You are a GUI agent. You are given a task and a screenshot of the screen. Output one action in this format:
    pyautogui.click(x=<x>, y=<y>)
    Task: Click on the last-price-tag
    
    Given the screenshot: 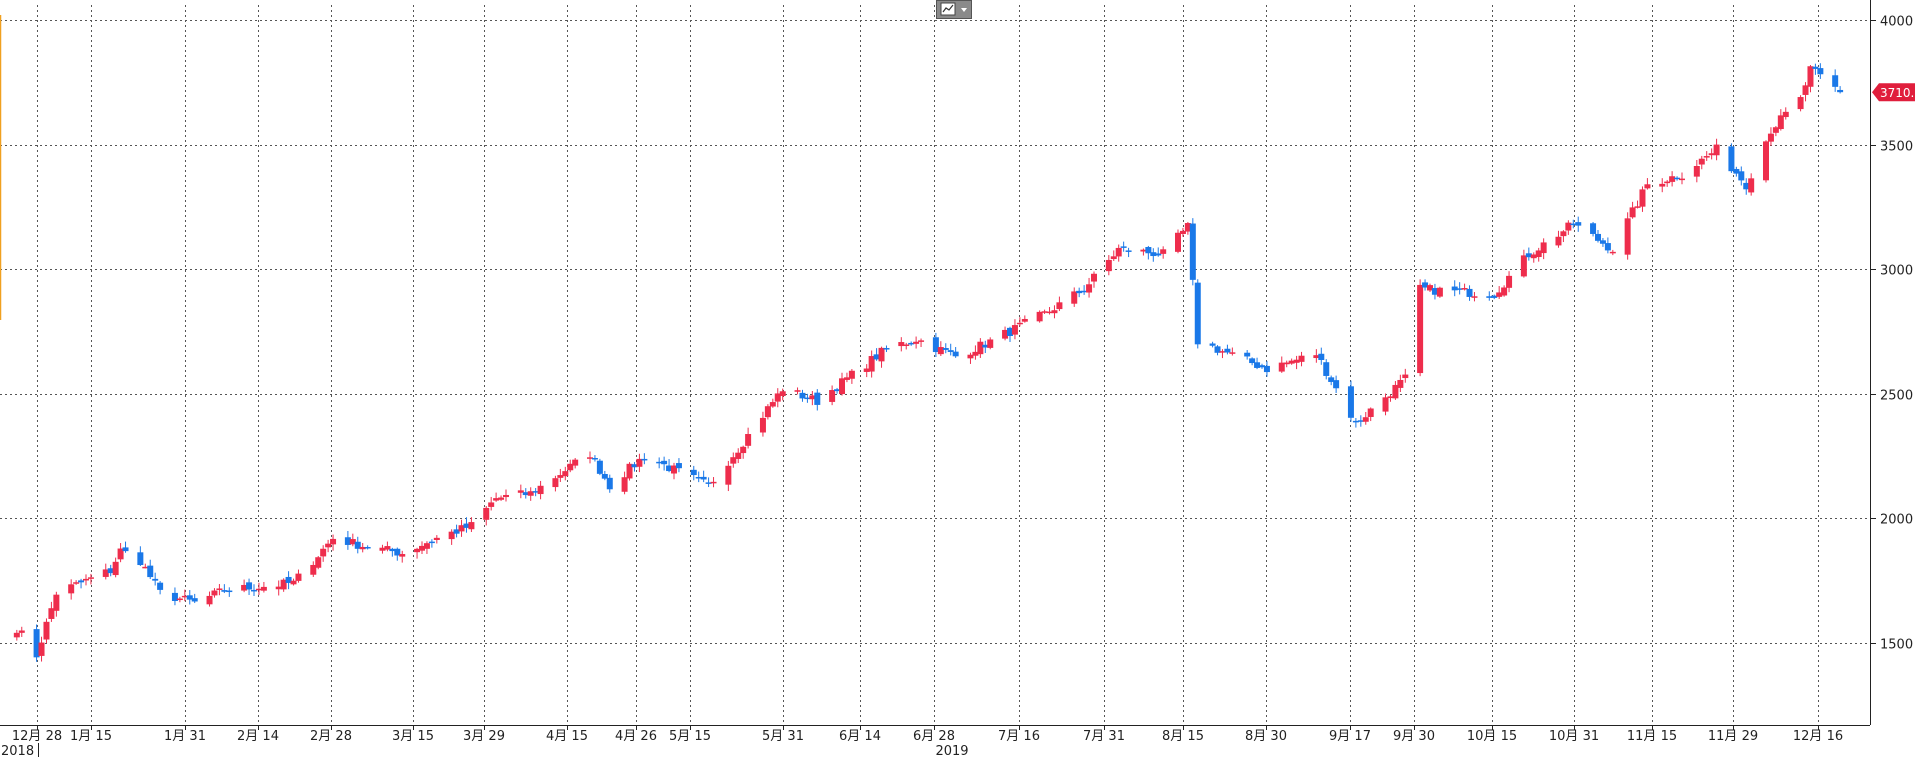 What is the action you would take?
    pyautogui.click(x=1893, y=92)
    